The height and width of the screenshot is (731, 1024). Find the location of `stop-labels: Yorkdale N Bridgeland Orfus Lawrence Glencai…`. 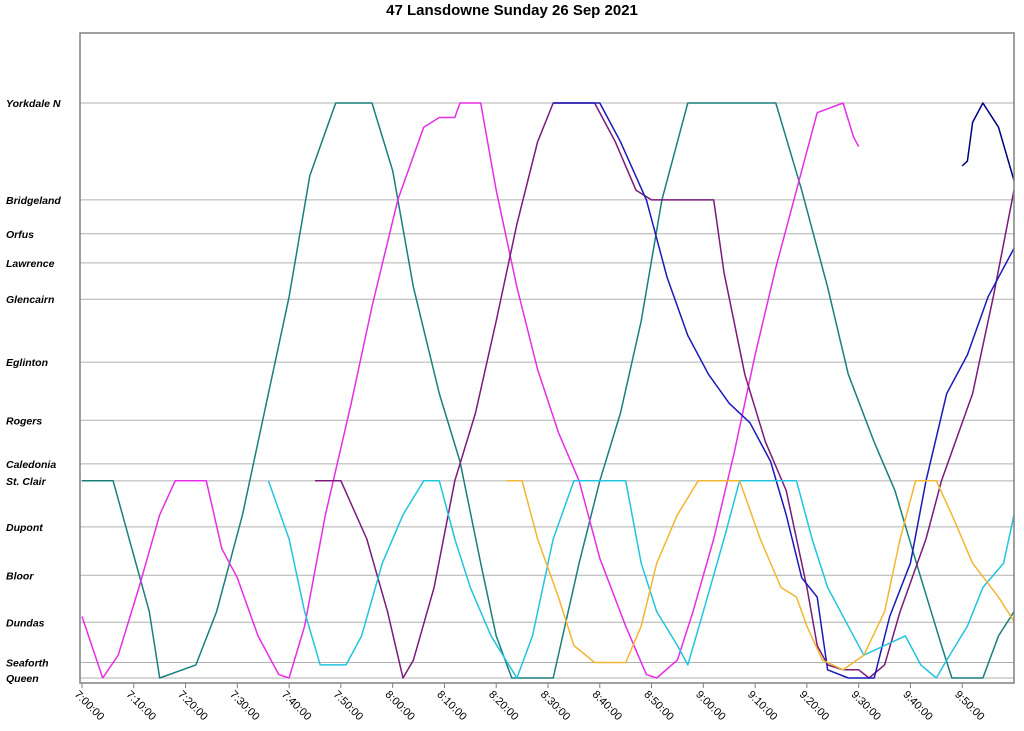

stop-labels: Yorkdale N Bridgeland Orfus Lawrence Glencai… is located at coordinates (33, 391).